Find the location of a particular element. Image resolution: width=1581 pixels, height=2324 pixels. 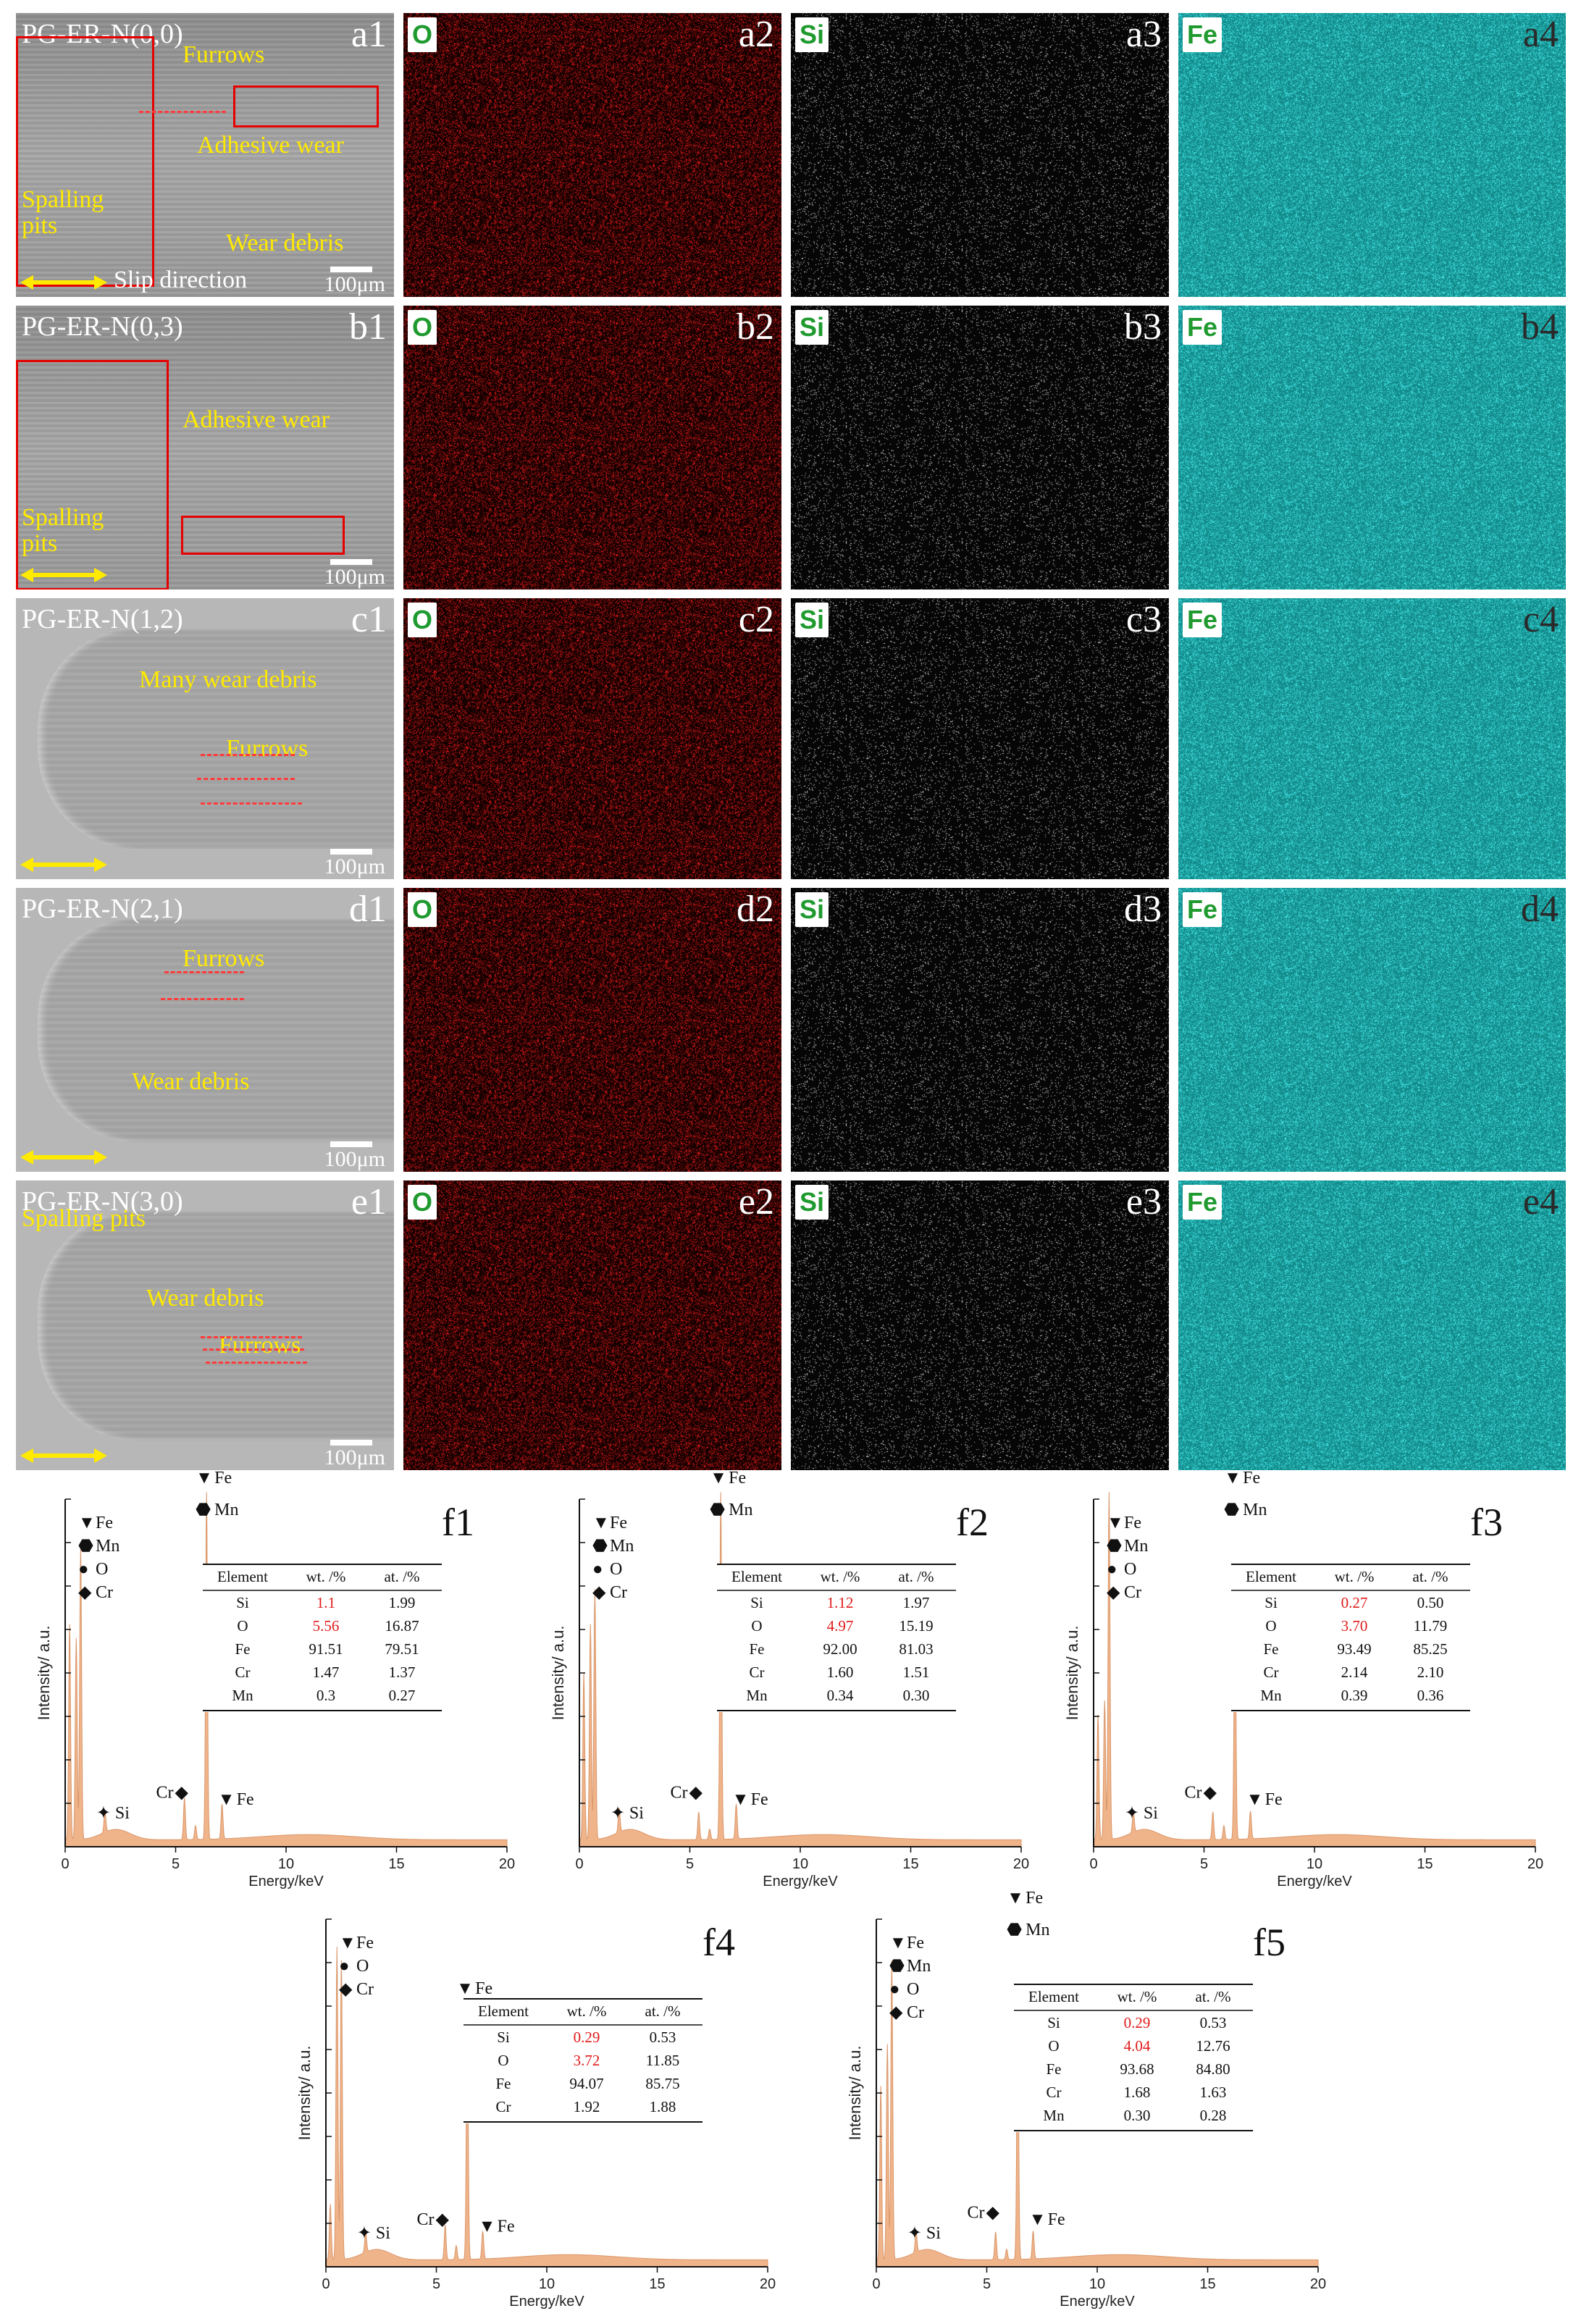

highlight-box is located at coordinates (85, 161).